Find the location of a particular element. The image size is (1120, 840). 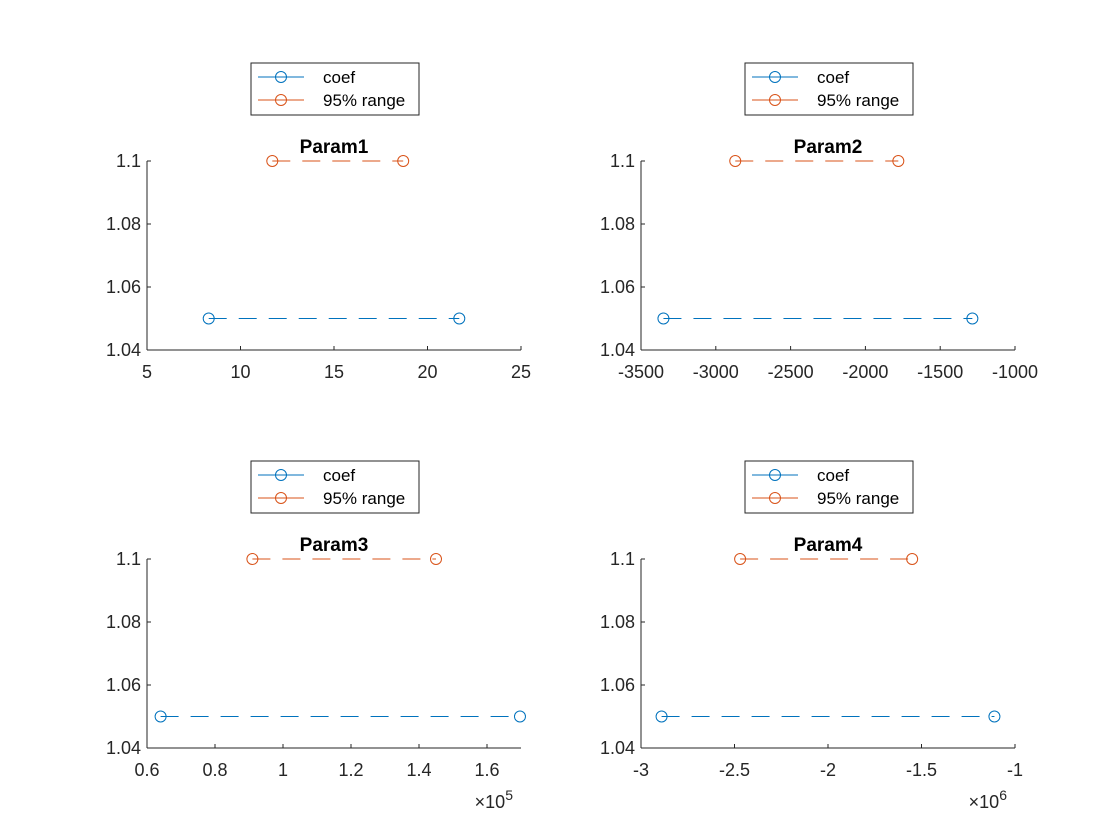

x-tick-label: -2000 is located at coordinates (865, 372).